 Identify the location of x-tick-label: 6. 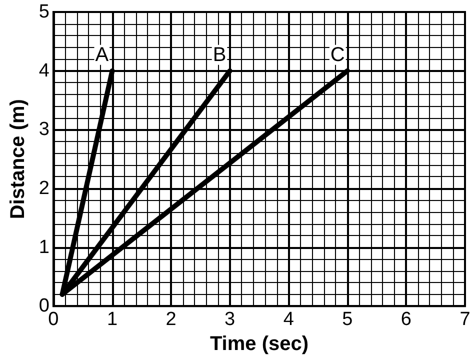
(406, 319).